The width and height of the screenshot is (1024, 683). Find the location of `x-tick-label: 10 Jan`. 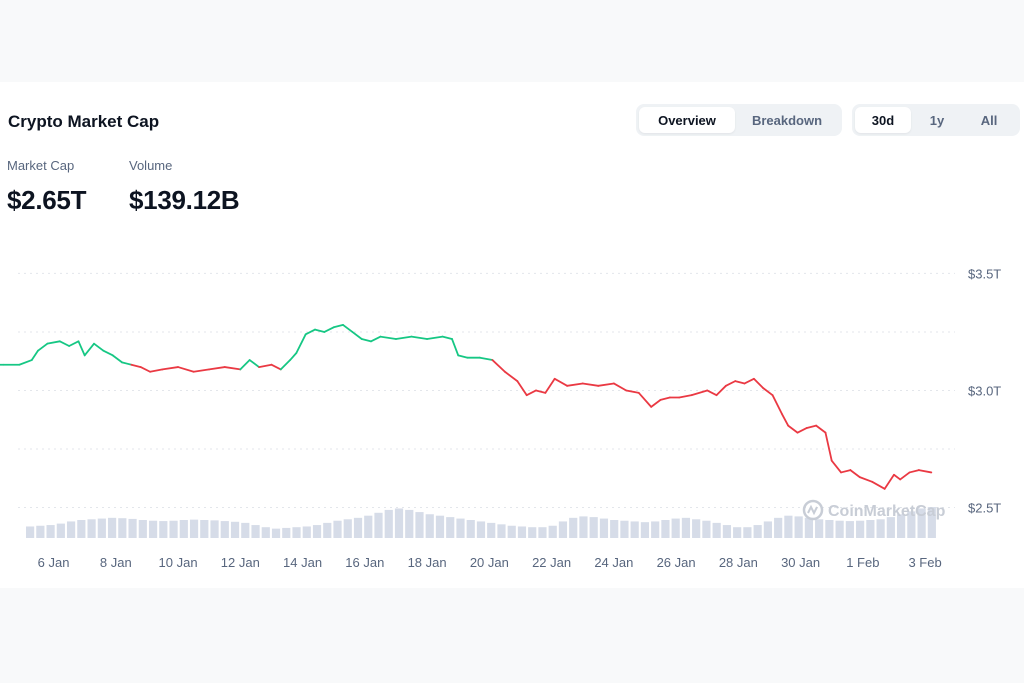

x-tick-label: 10 Jan is located at coordinates (178, 562).